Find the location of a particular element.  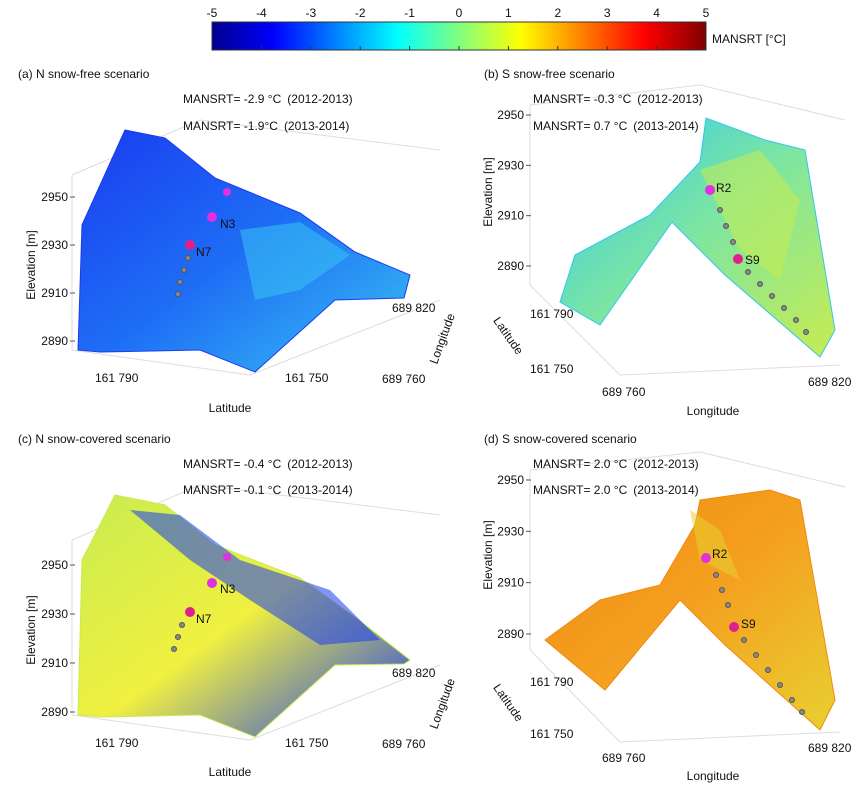

annotation: MANSRT= 2.0 °C (2013-2014) is located at coordinates (616, 490).